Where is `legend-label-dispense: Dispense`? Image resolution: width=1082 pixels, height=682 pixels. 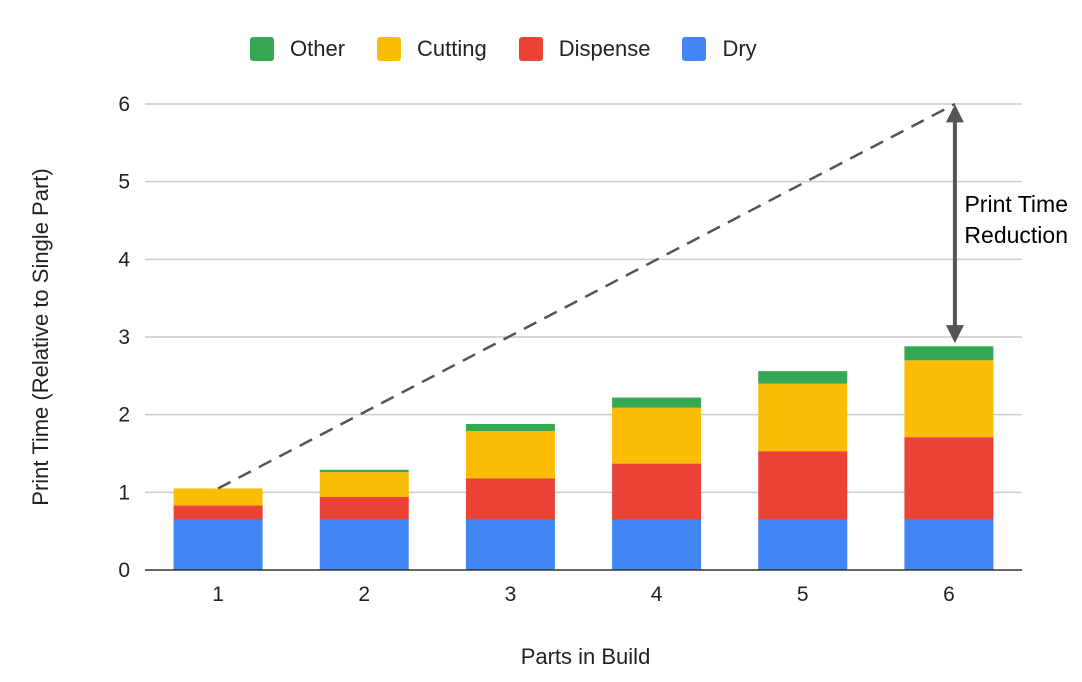 legend-label-dispense: Dispense is located at coordinates (604, 48).